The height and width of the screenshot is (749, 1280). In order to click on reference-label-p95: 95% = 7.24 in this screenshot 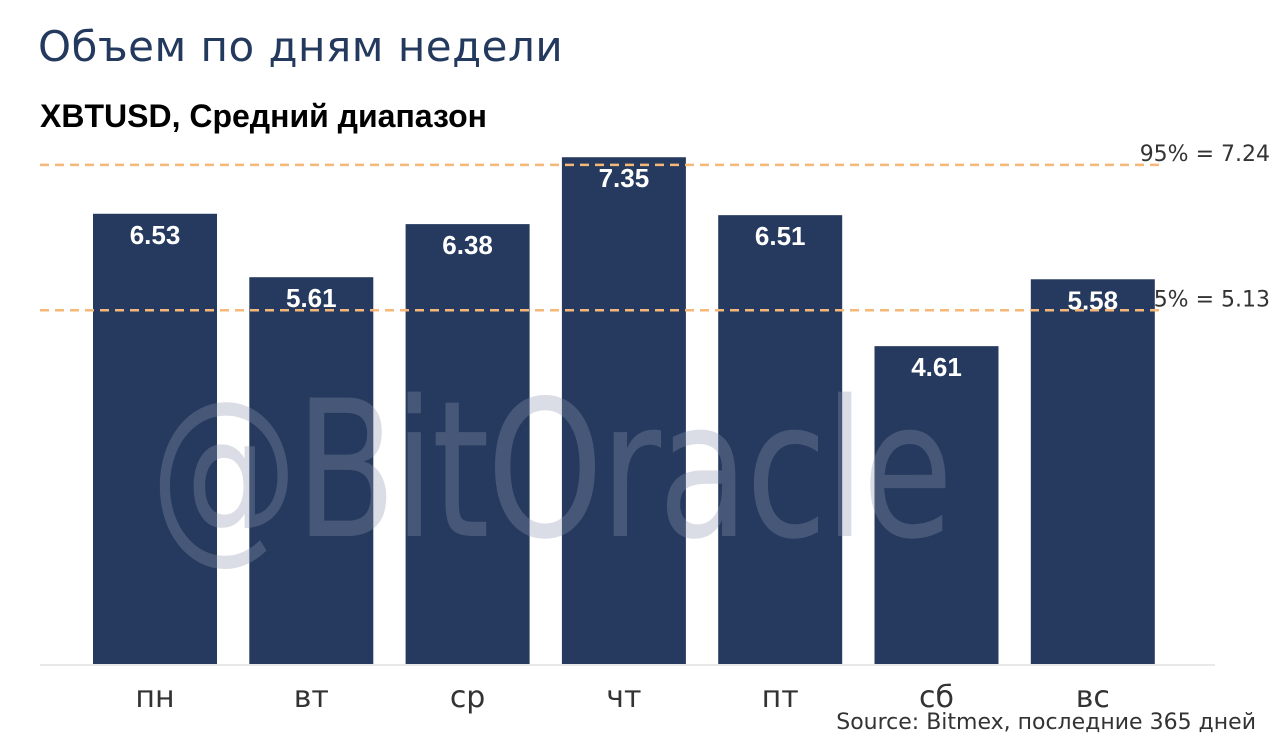, I will do `click(1205, 154)`.